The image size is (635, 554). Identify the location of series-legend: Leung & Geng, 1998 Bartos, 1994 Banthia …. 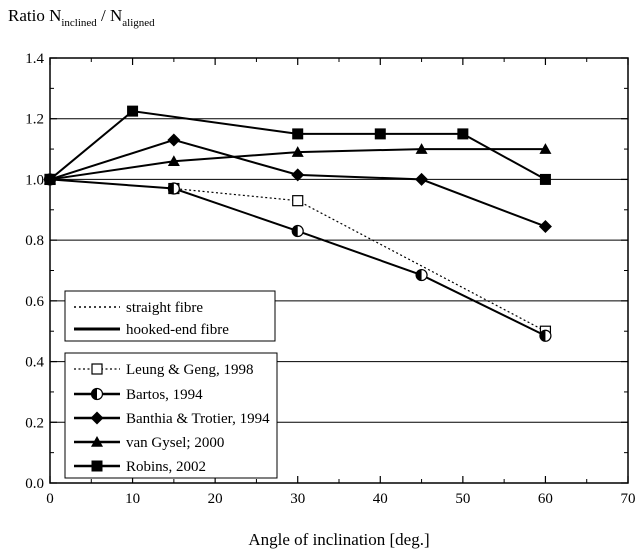
(171, 415).